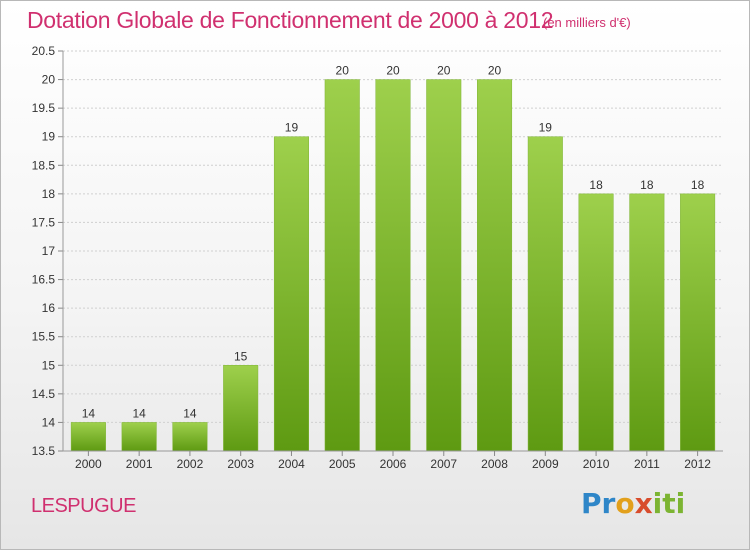 The height and width of the screenshot is (550, 750). What do you see at coordinates (625, 503) in the screenshot?
I see `logo-part: o` at bounding box center [625, 503].